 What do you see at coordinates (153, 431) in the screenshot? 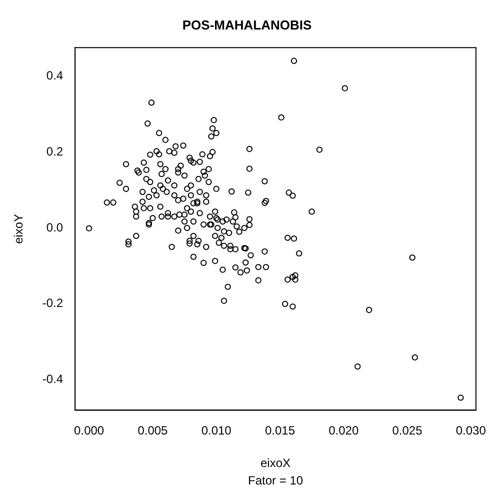
I see `x-tick-label: 0.005` at bounding box center [153, 431].